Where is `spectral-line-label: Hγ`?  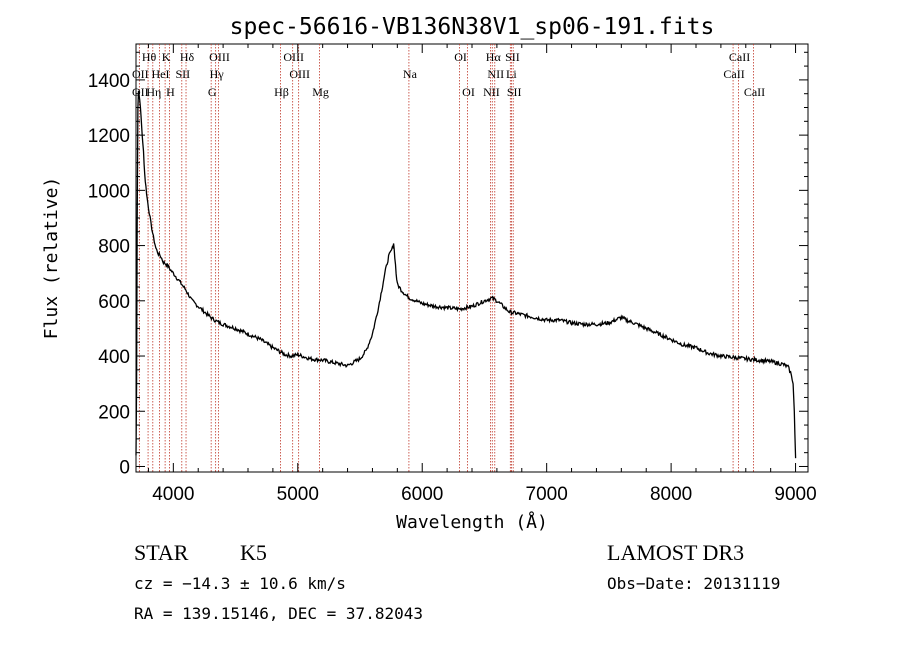 spectral-line-label: Hγ is located at coordinates (217, 74).